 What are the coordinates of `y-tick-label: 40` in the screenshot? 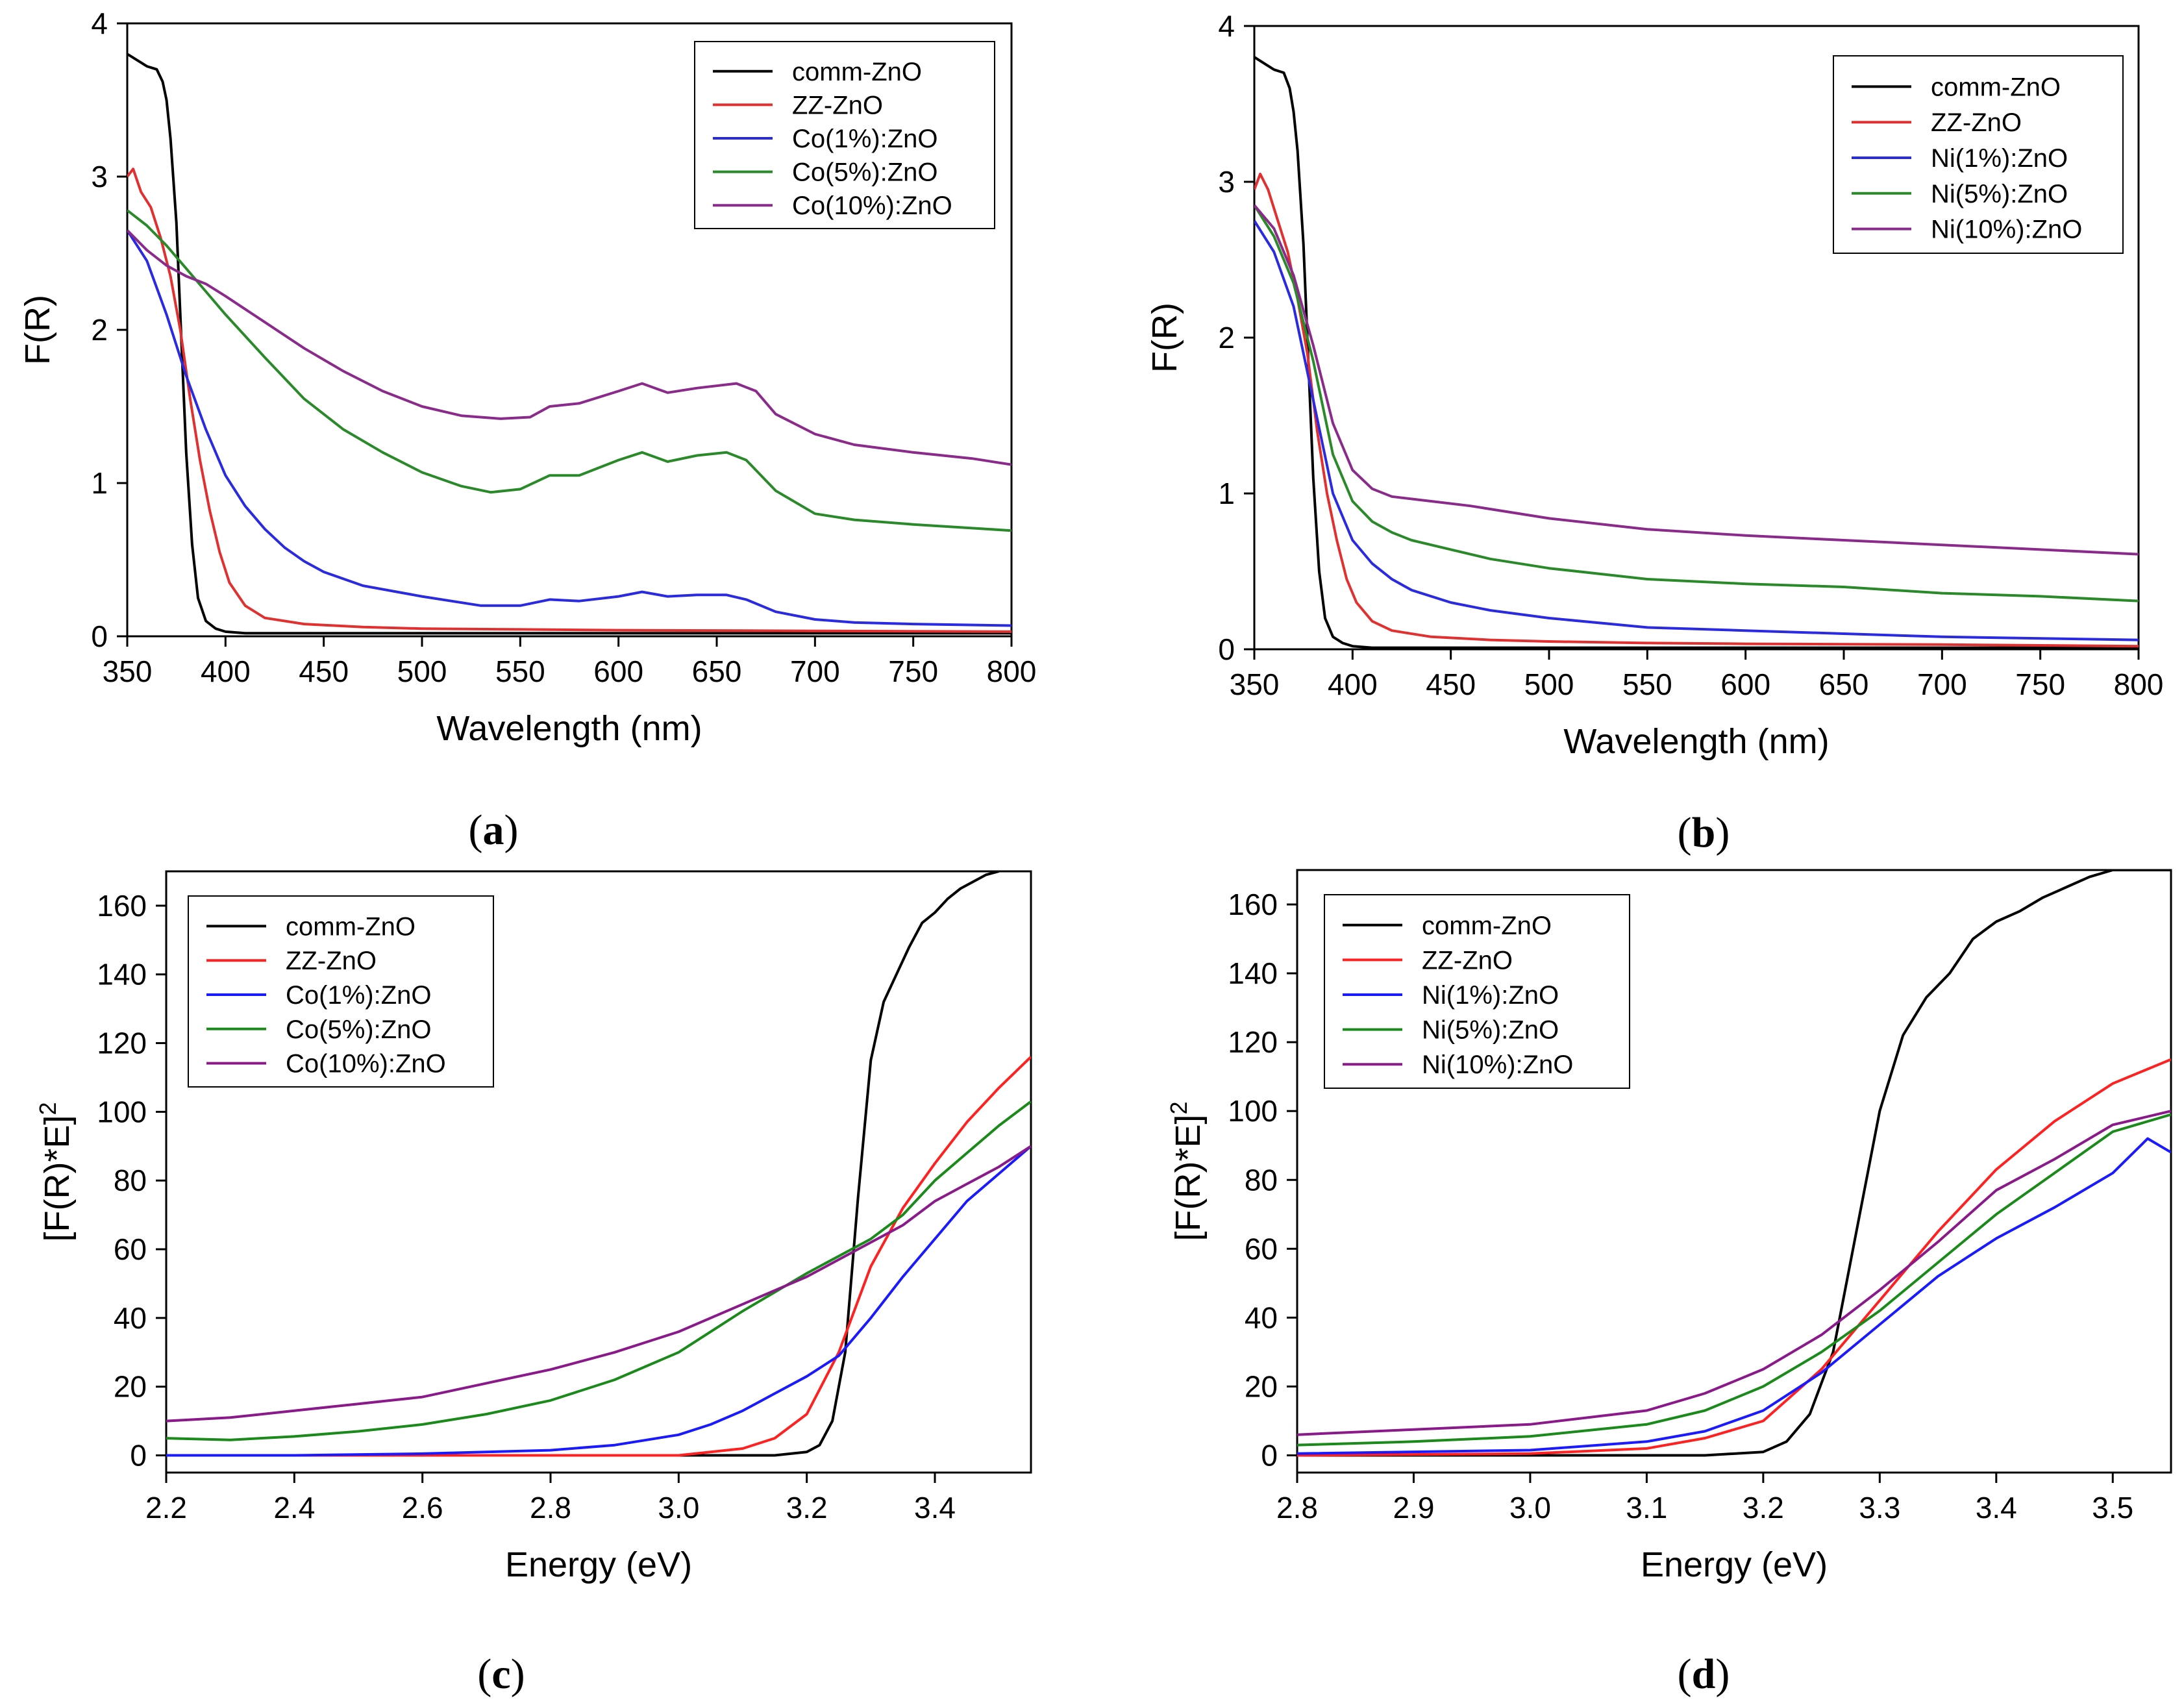 It's located at (130, 1318).